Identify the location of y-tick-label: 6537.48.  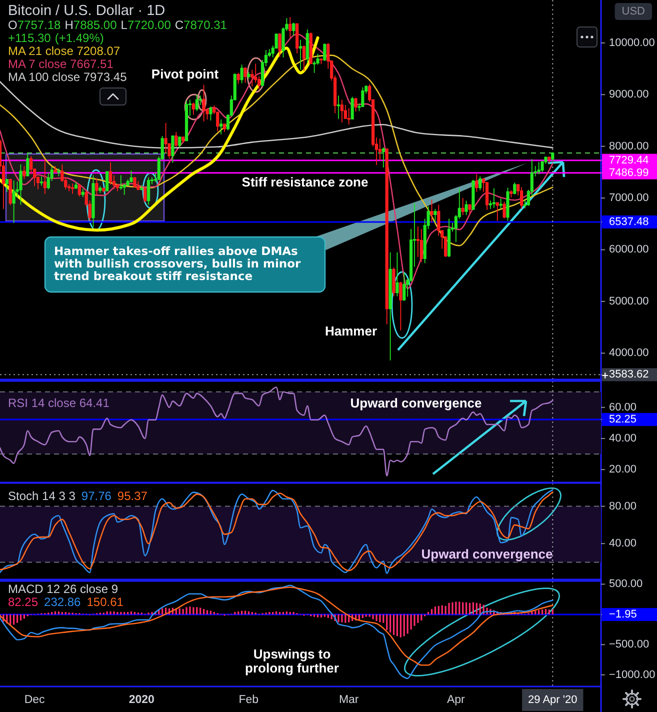
(629, 222).